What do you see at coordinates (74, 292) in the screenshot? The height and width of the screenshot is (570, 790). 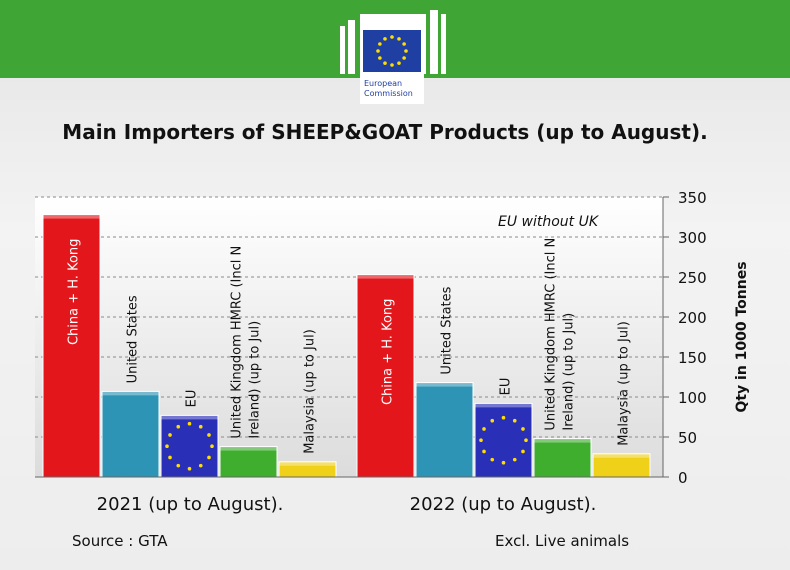 I see `series-label-china-h-kong-2021: China + H. Kong` at bounding box center [74, 292].